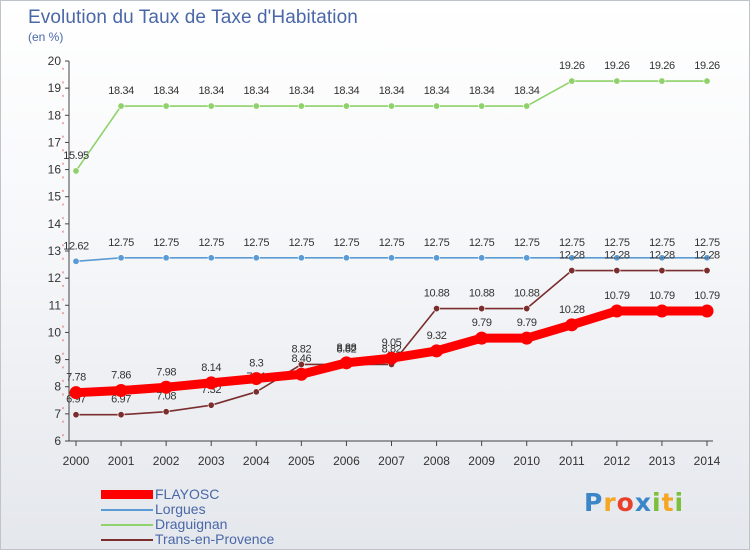  I want to click on x-tick-label: 2008, so click(436, 461).